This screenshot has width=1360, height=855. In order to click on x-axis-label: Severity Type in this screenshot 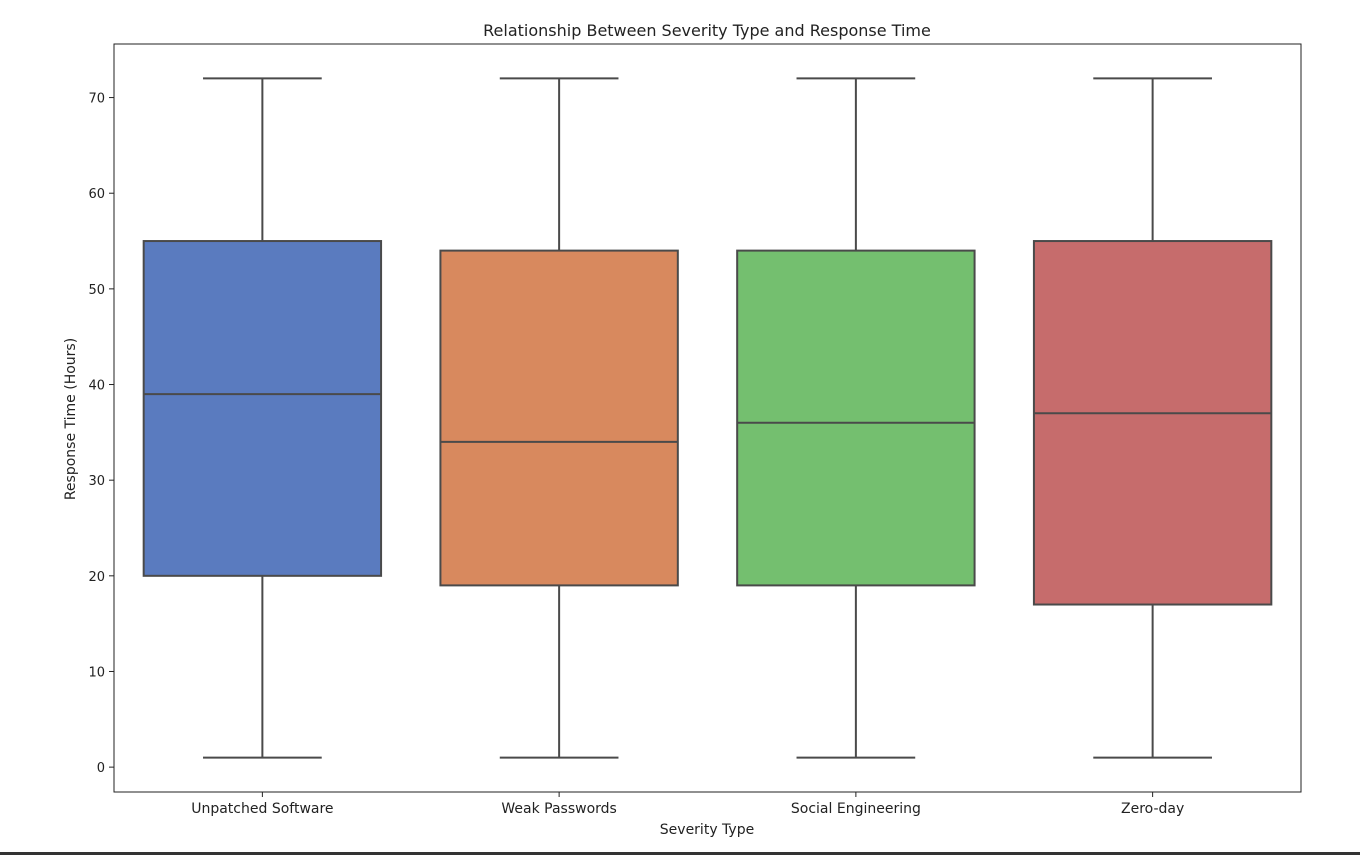, I will do `click(707, 830)`.